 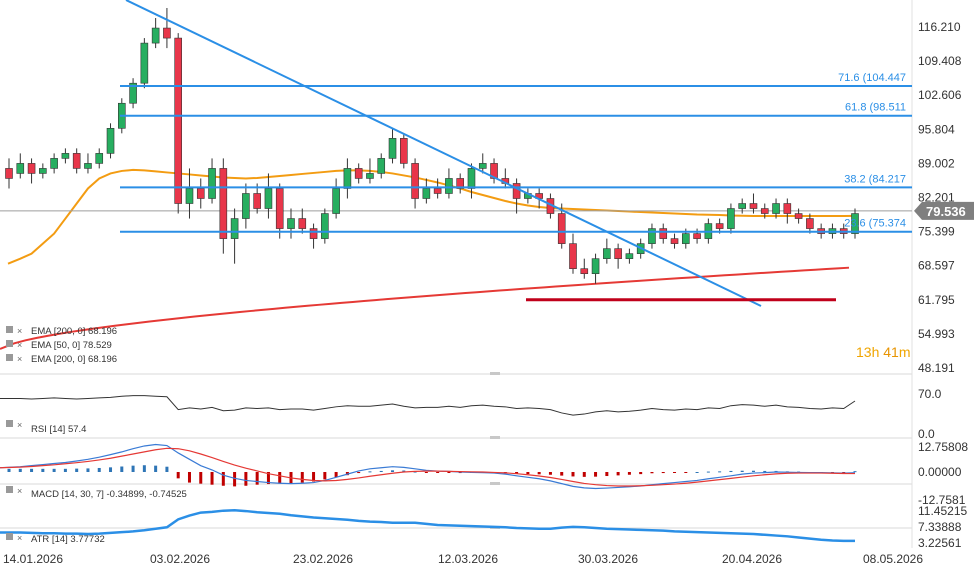 What do you see at coordinates (58, 429) in the screenshot?
I see `rsi-label: RSI [14] 57.4` at bounding box center [58, 429].